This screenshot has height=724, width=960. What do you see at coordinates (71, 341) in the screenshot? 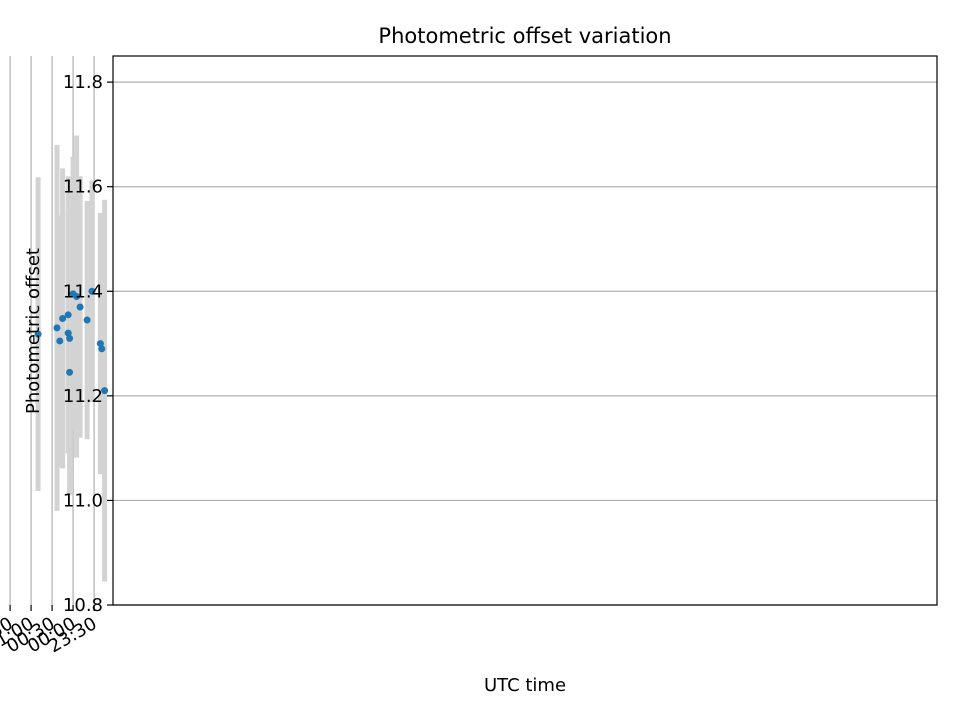
I see `data-points` at bounding box center [71, 341].